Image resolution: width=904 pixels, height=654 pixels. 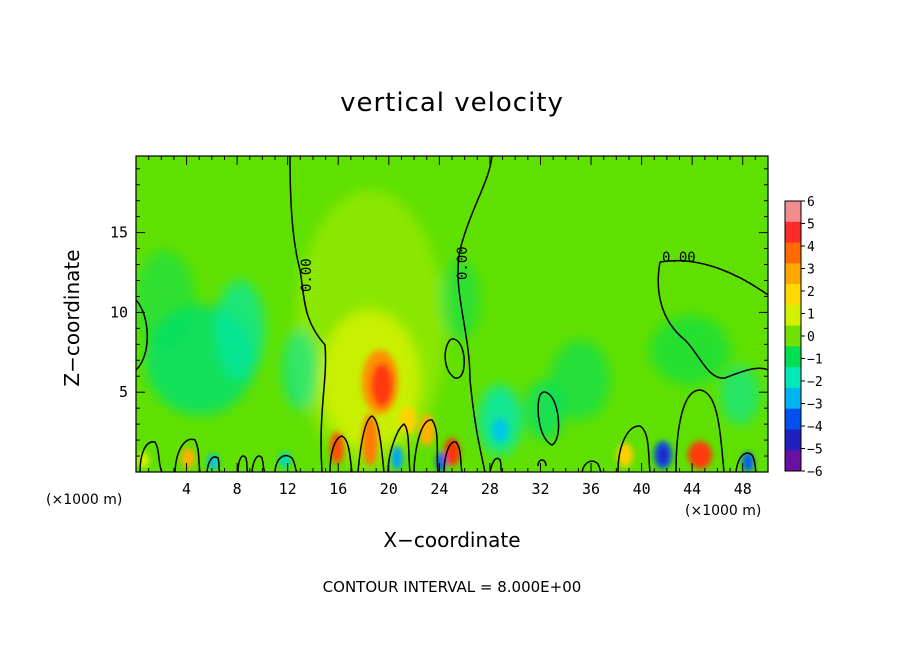 I want to click on y-tick-label: 5, so click(x=123, y=392).